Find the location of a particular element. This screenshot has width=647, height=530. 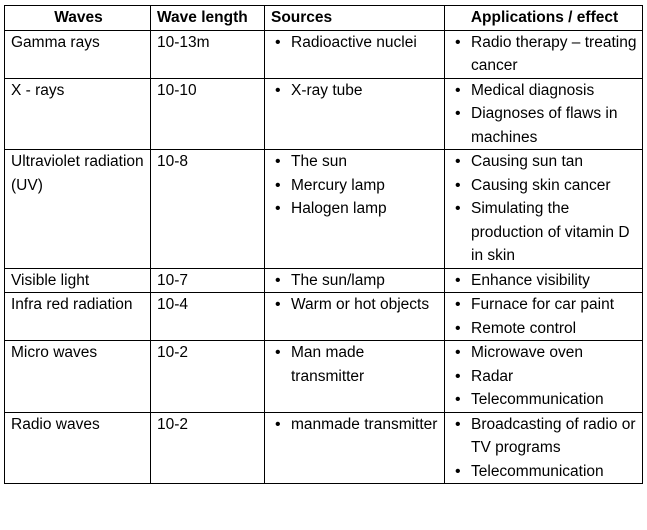

applications-list: Enhance visibility is located at coordinates (544, 281).